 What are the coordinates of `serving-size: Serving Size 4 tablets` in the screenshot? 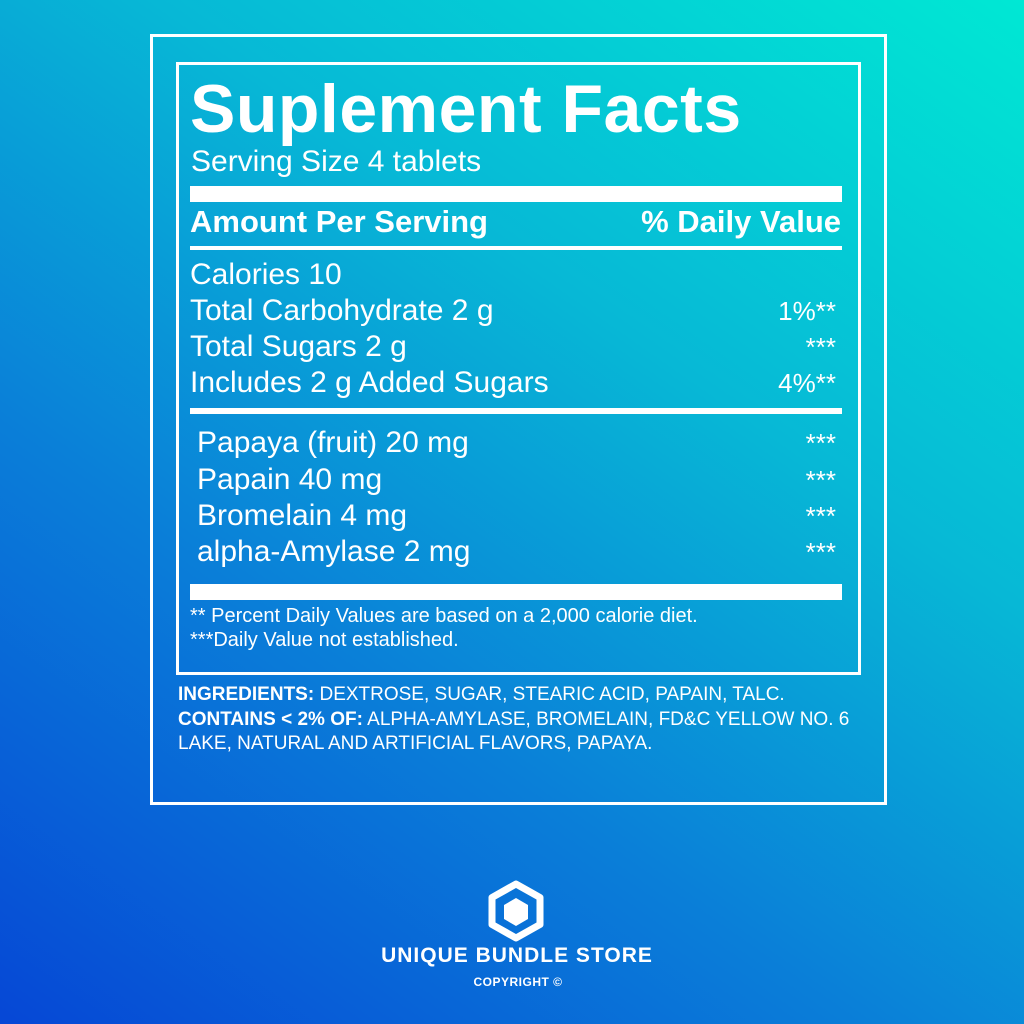 It's located at (336, 161).